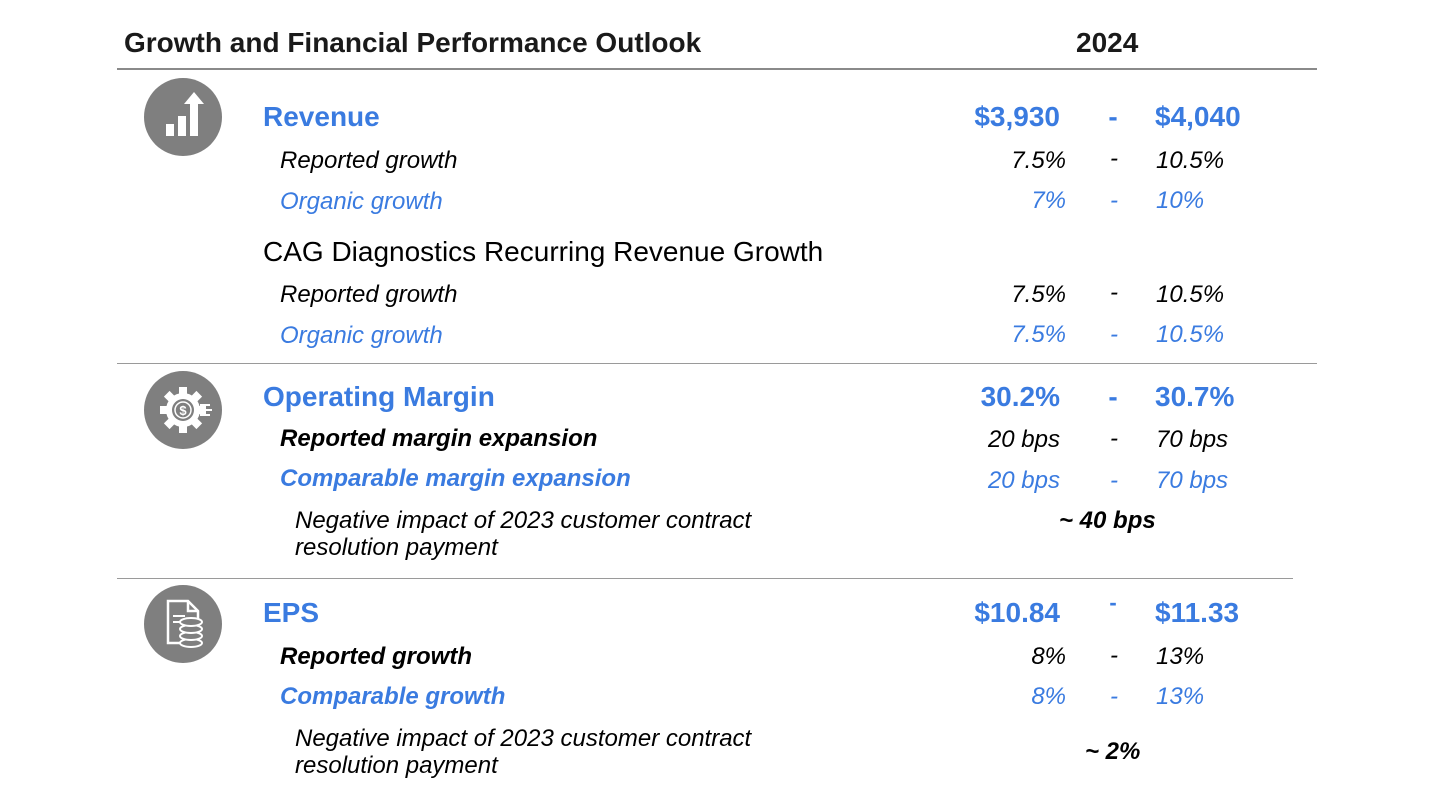 Image resolution: width=1430 pixels, height=790 pixels. Describe the element at coordinates (369, 294) in the screenshot. I see `cag-reported-label: Reported growth` at that location.